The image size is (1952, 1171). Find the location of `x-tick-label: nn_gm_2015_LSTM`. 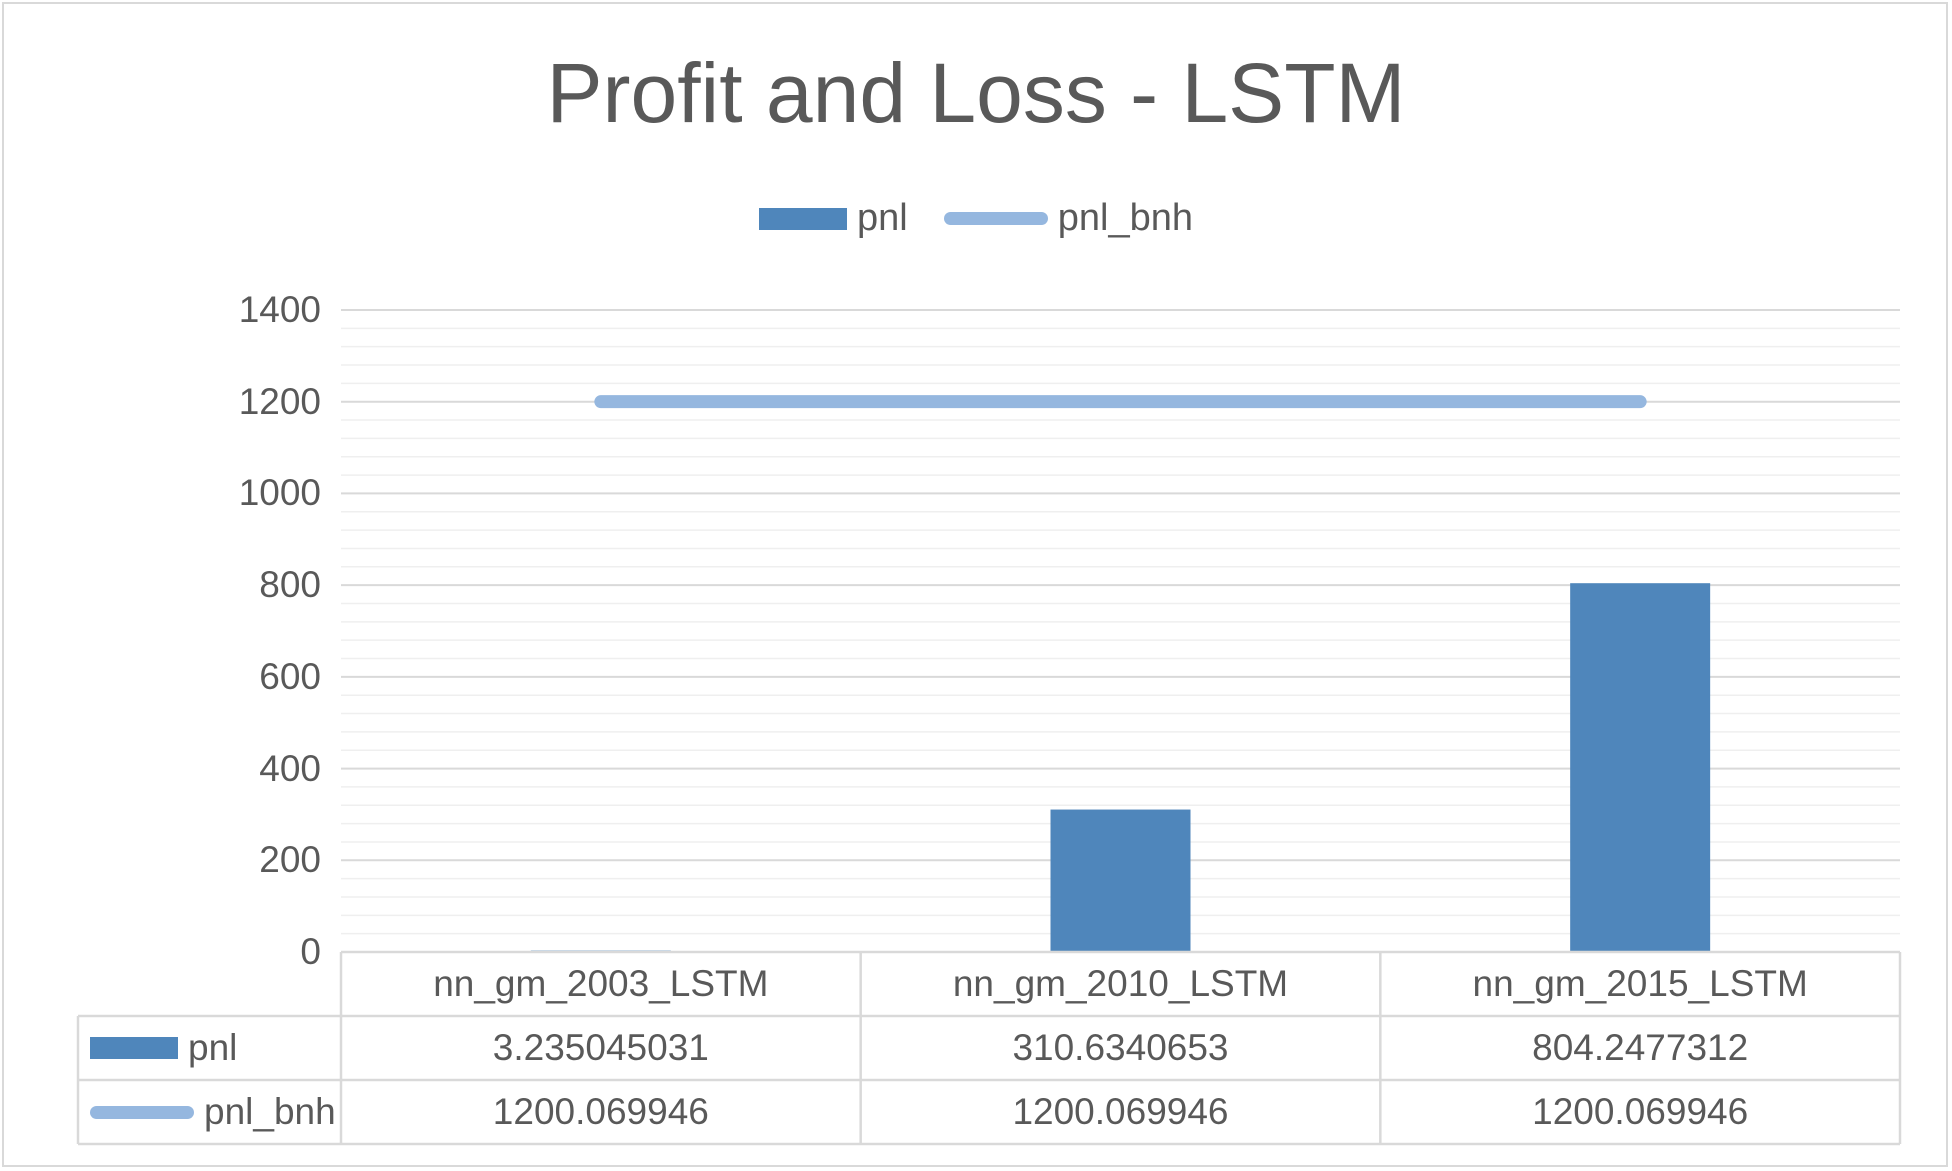

x-tick-label: nn_gm_2015_LSTM is located at coordinates (1640, 983).